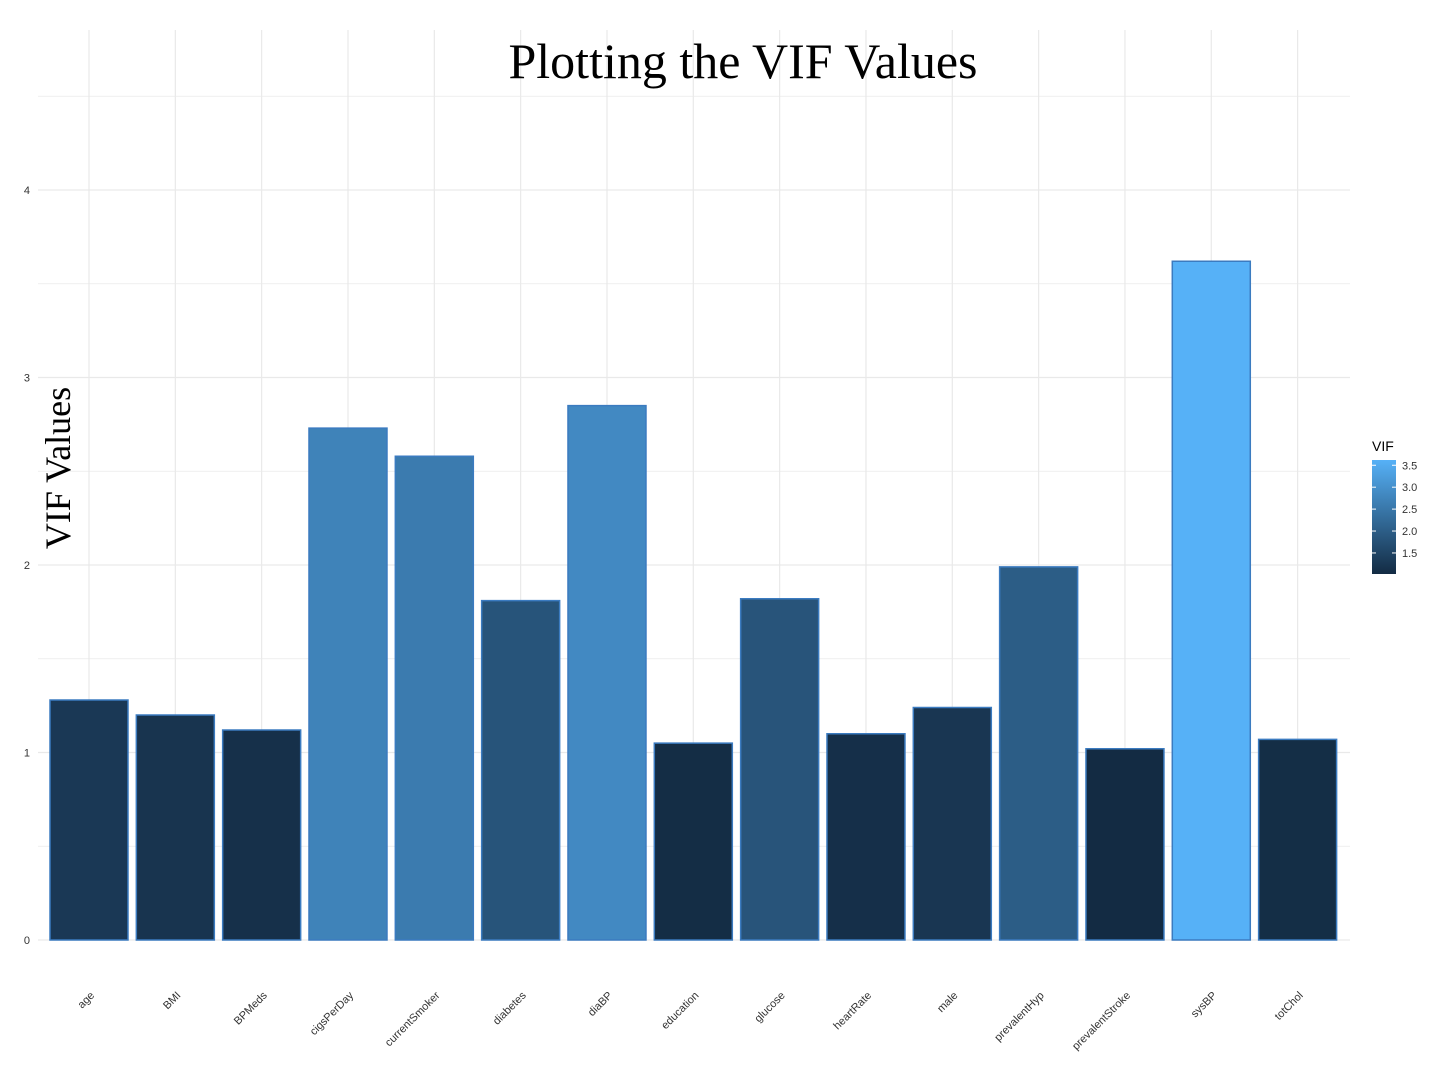 The height and width of the screenshot is (1080, 1433). What do you see at coordinates (1409, 488) in the screenshot?
I see `legend-tick-label: 3.0` at bounding box center [1409, 488].